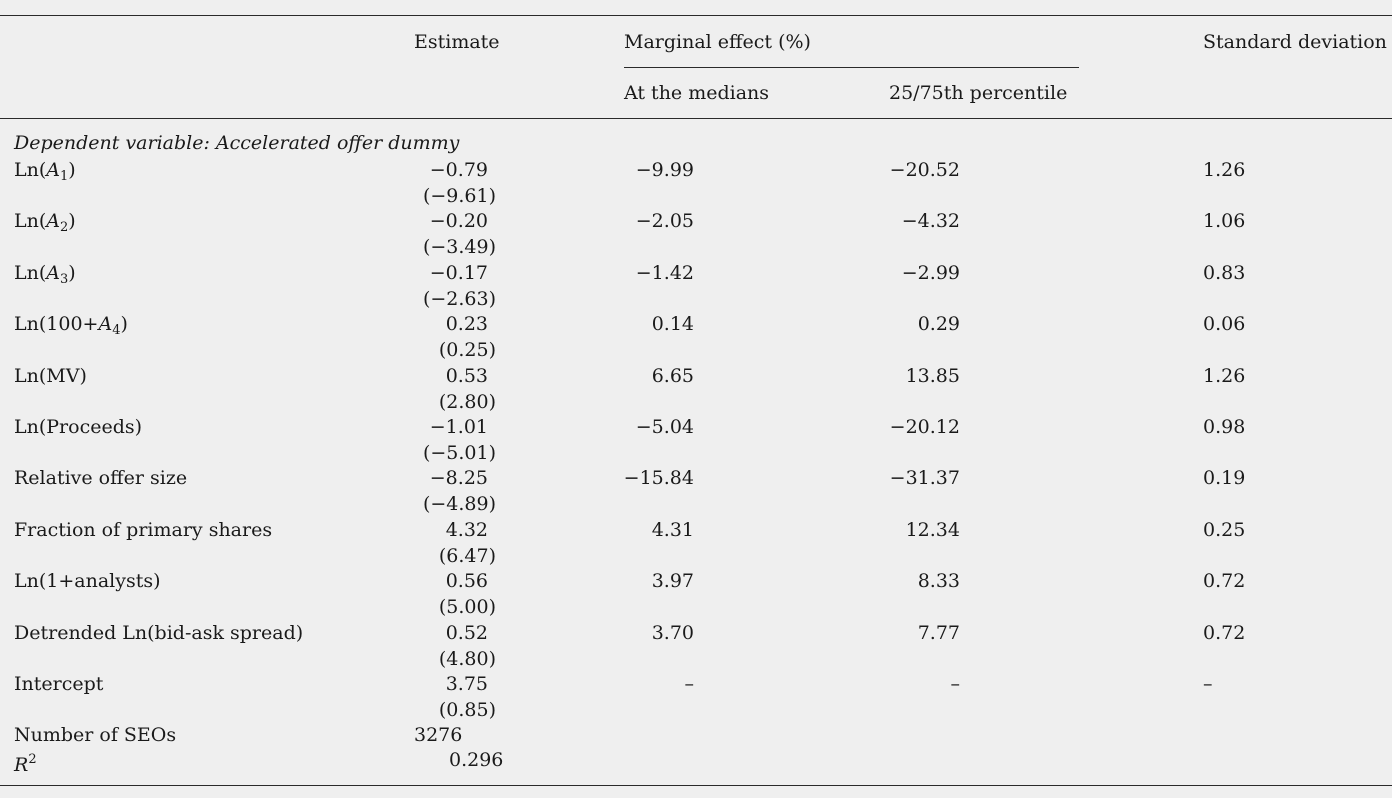 This screenshot has width=1392, height=798. Describe the element at coordinates (1224, 221) in the screenshot. I see `std-dev-cell: 1.06` at that location.